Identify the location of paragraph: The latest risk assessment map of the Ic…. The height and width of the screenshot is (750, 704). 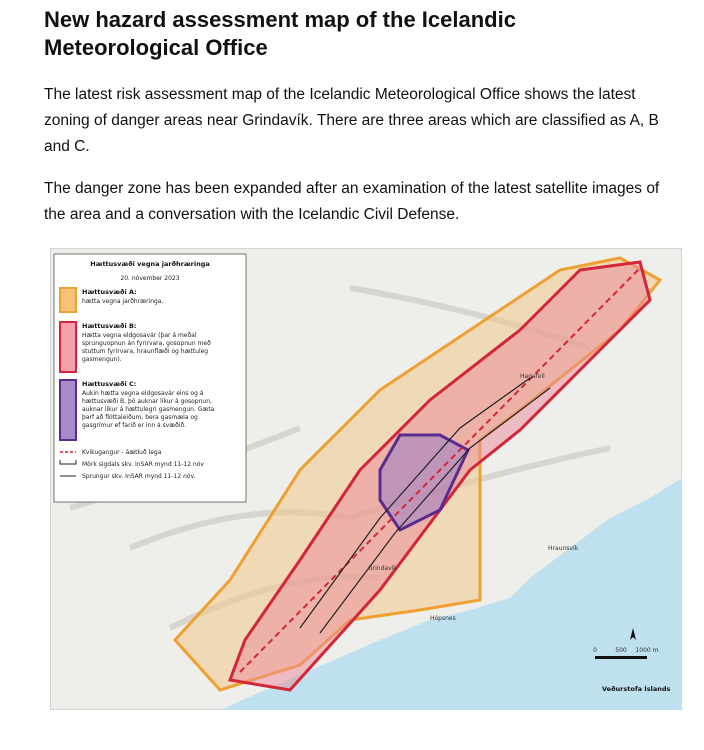
(351, 120).